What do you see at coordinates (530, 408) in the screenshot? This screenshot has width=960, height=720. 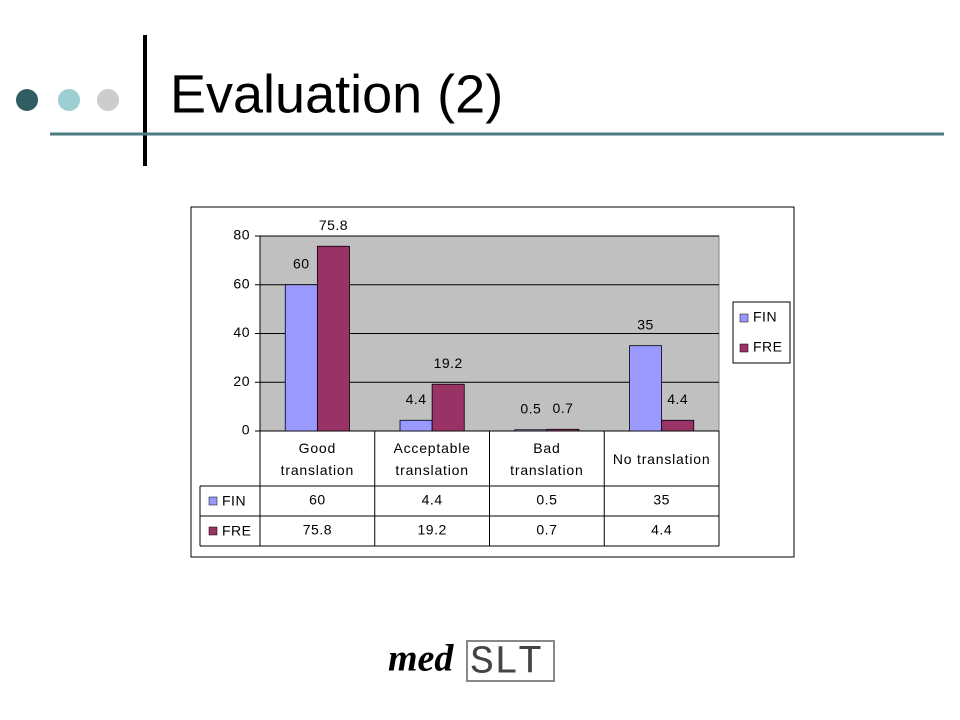 I see `data-label: 0.5` at bounding box center [530, 408].